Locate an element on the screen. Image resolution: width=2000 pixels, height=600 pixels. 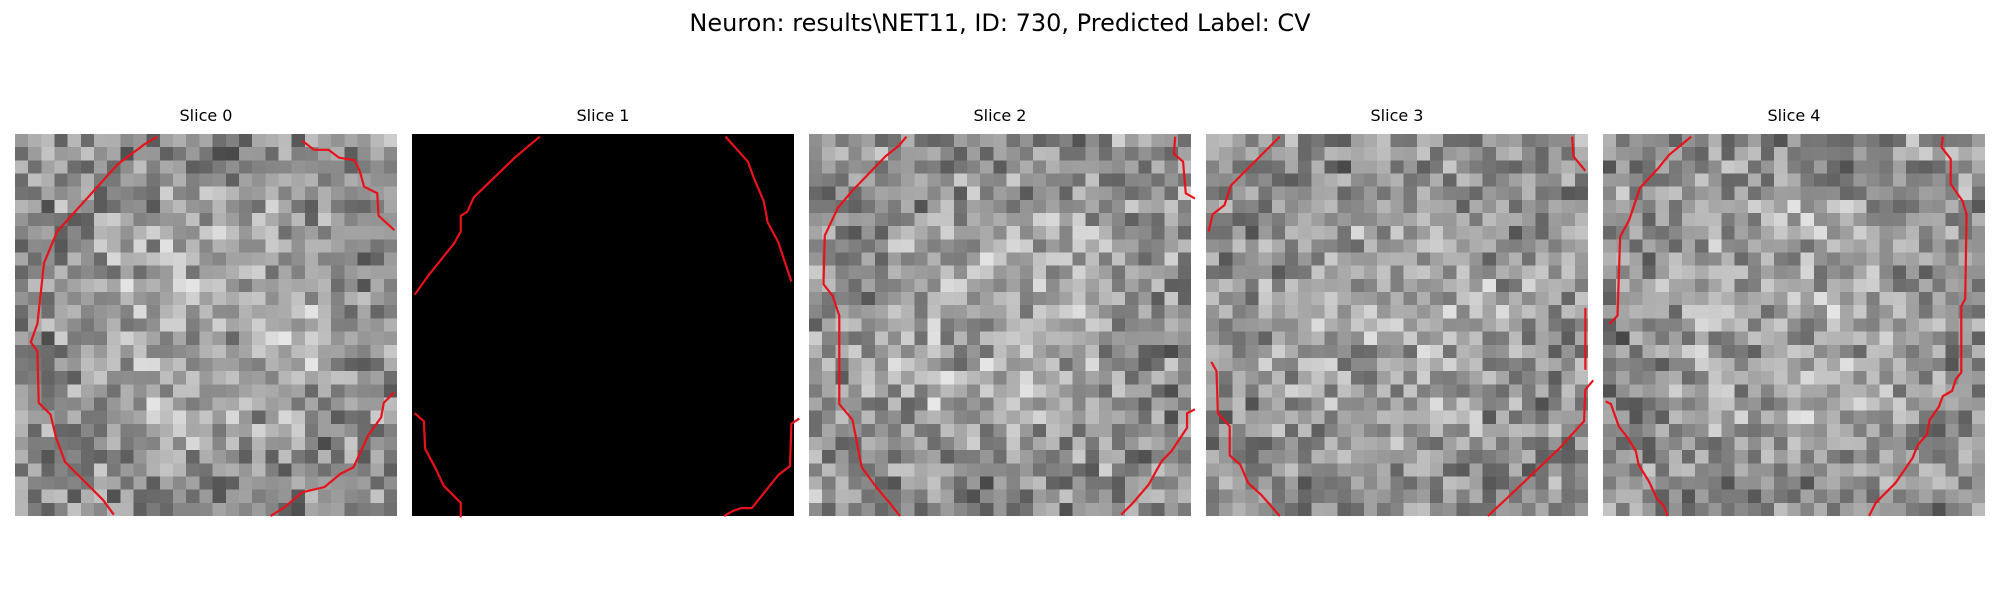
slice-title-3: Slice 3 is located at coordinates (1397, 115).